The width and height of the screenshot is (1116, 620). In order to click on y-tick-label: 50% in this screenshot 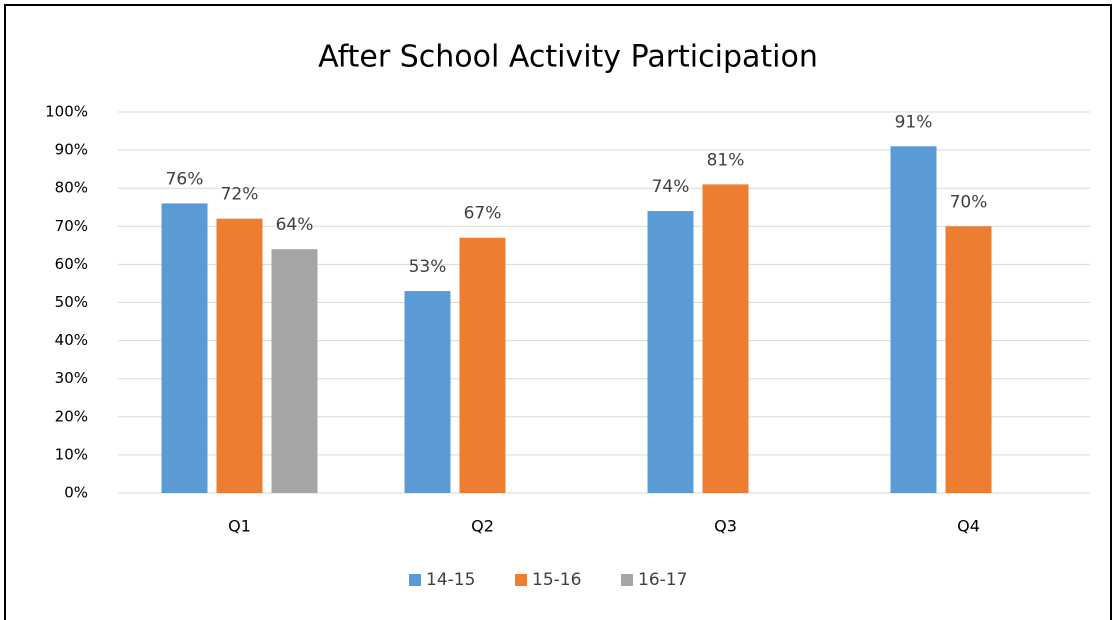, I will do `click(71, 302)`.